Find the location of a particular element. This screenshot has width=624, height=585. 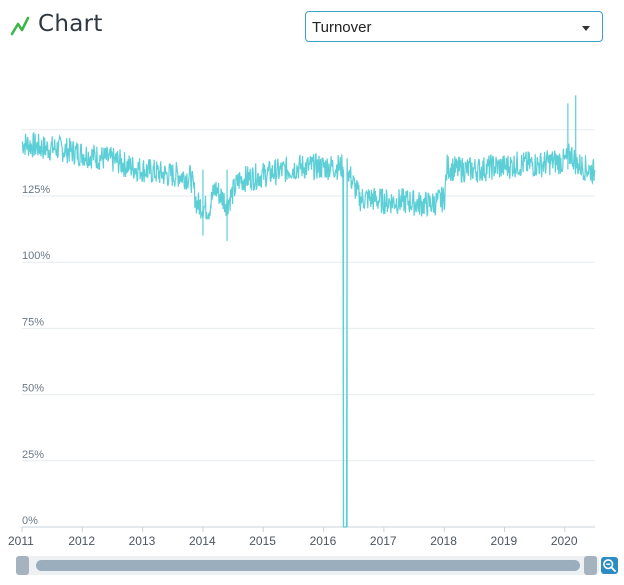

chevron-down-icon is located at coordinates (586, 28).